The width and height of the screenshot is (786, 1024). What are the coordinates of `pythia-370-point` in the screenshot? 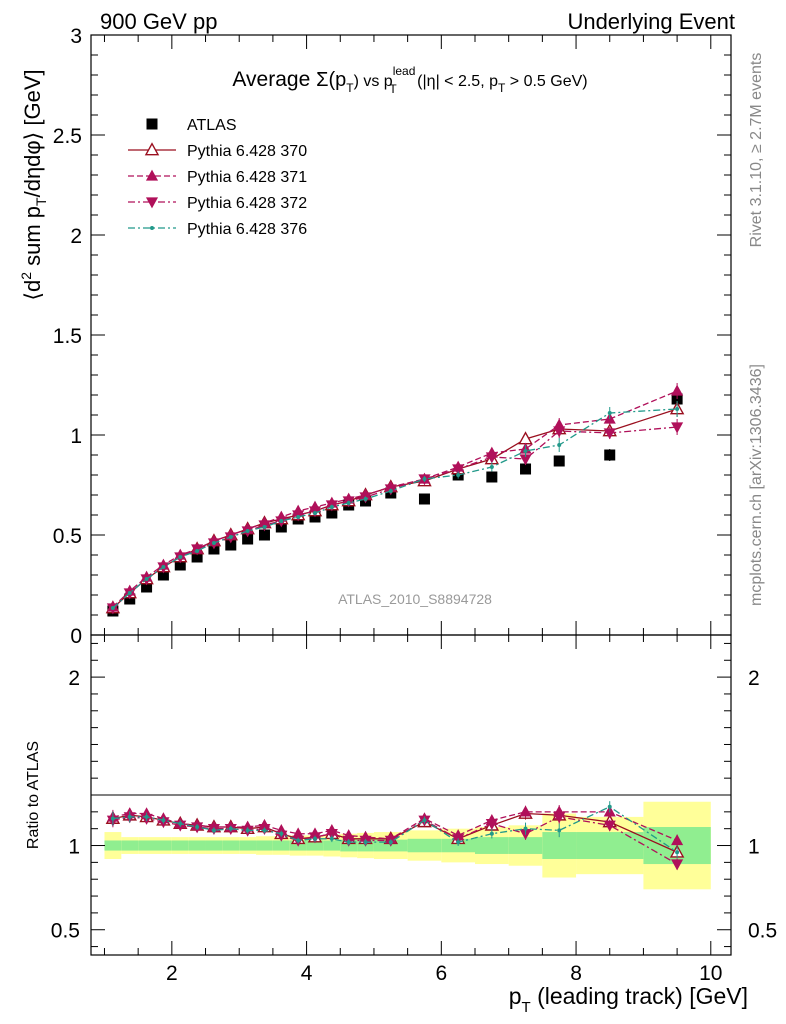 It's located at (152, 149).